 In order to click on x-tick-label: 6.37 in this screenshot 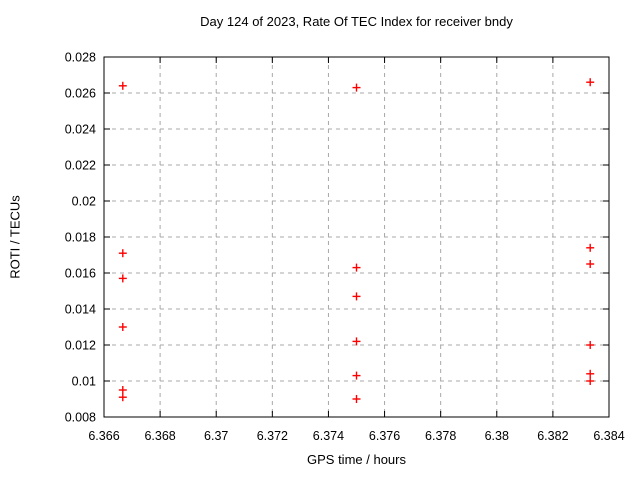, I will do `click(216, 436)`.